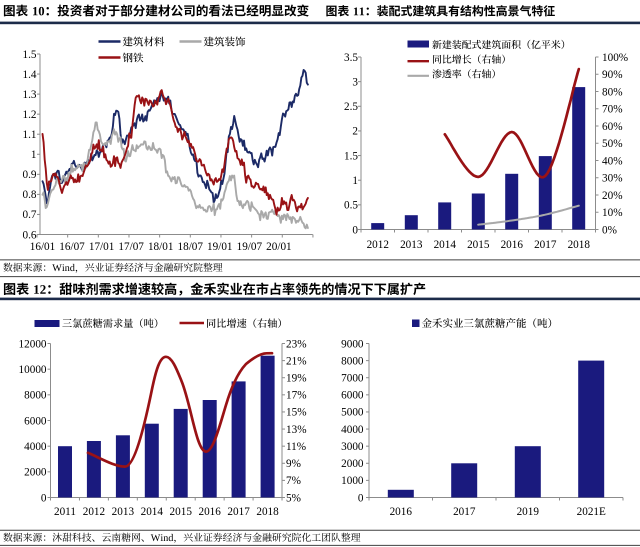 Image resolution: width=640 pixels, height=547 pixels. Describe the element at coordinates (296, 396) in the screenshot. I see `svg-text: 17%` at that location.